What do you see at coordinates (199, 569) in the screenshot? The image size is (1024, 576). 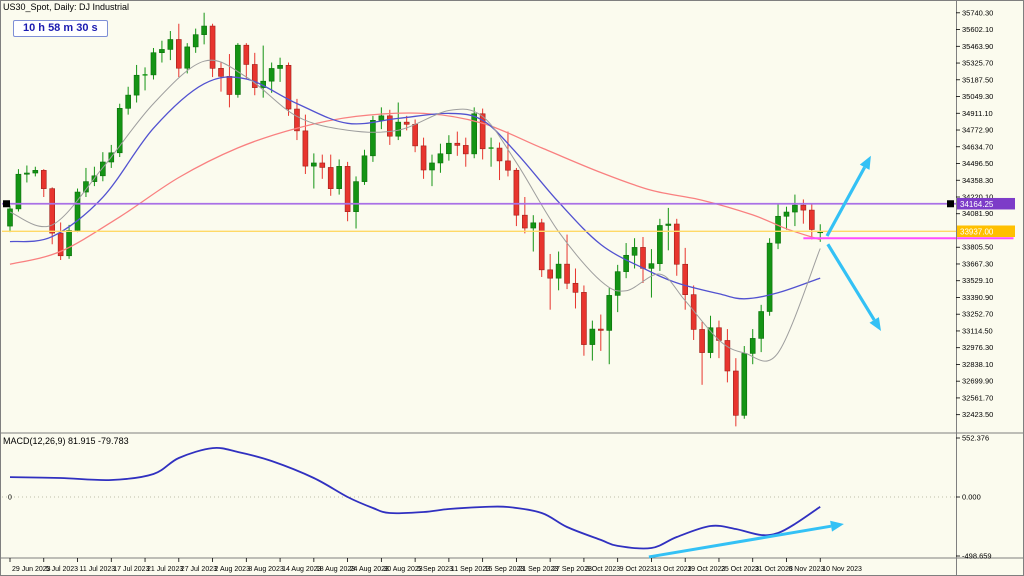 I see `time-tick-label: 27 Jul 2023` at bounding box center [199, 569].